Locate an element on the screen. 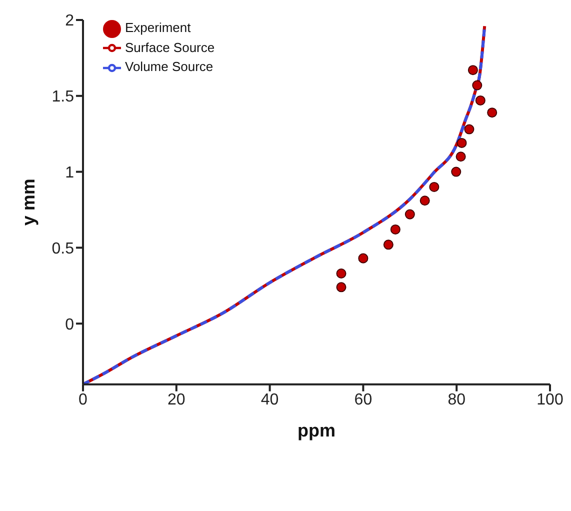 The height and width of the screenshot is (511, 571). y-tick-label: 2 is located at coordinates (69, 21).